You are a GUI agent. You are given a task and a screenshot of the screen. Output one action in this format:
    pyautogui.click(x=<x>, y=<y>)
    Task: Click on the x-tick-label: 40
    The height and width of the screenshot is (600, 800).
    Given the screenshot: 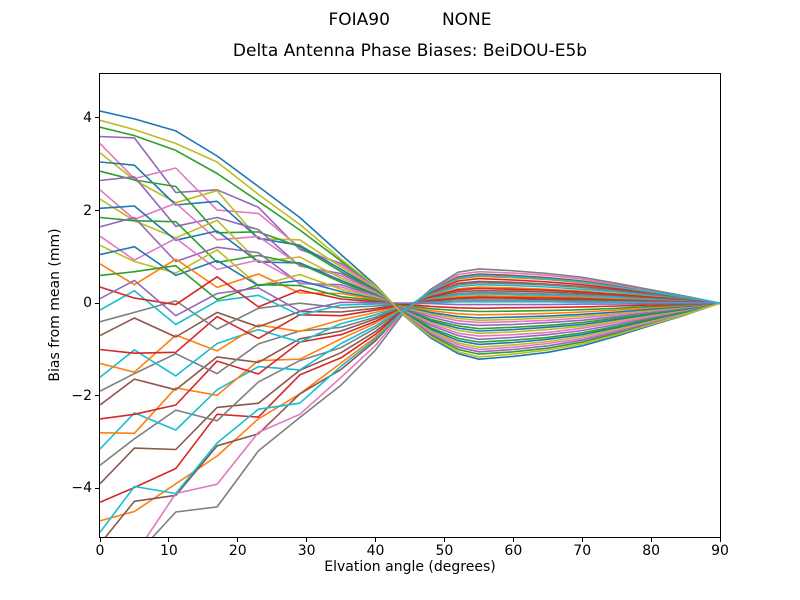 What is the action you would take?
    pyautogui.click(x=375, y=551)
    